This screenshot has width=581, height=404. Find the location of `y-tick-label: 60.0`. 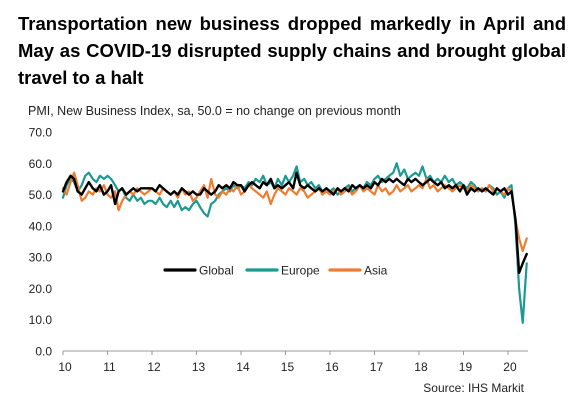

y-tick-label: 60.0 is located at coordinates (41, 164).